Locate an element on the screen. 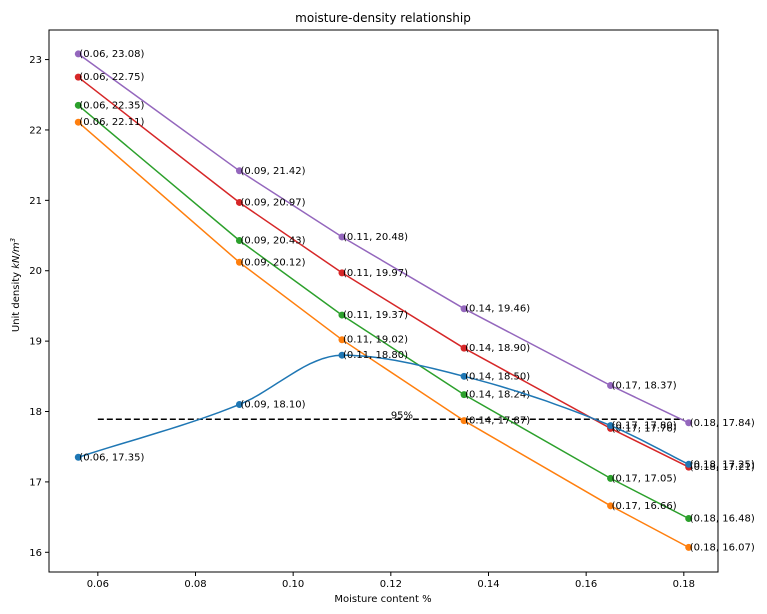  y-tick-label: 23 is located at coordinates (35, 60).